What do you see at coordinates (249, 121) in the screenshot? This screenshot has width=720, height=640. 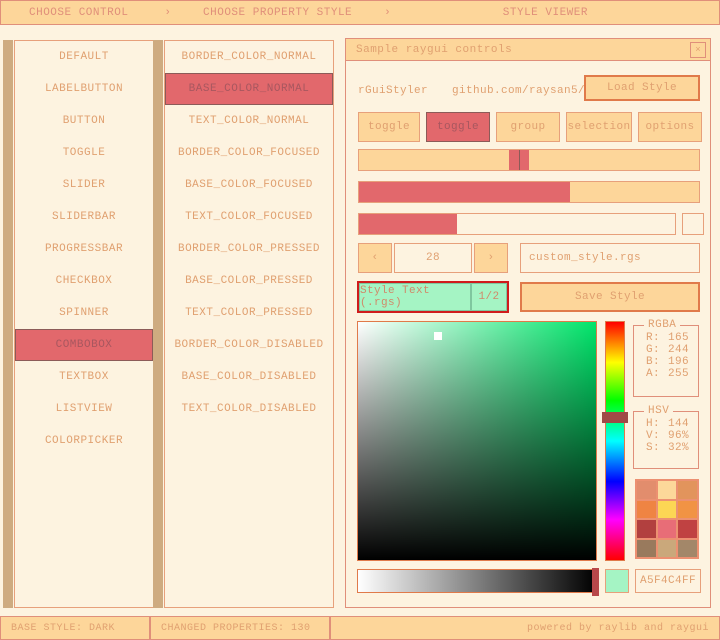 I see `property-item-text-color-normal: TEXT_COLOR_NORMAL` at bounding box center [249, 121].